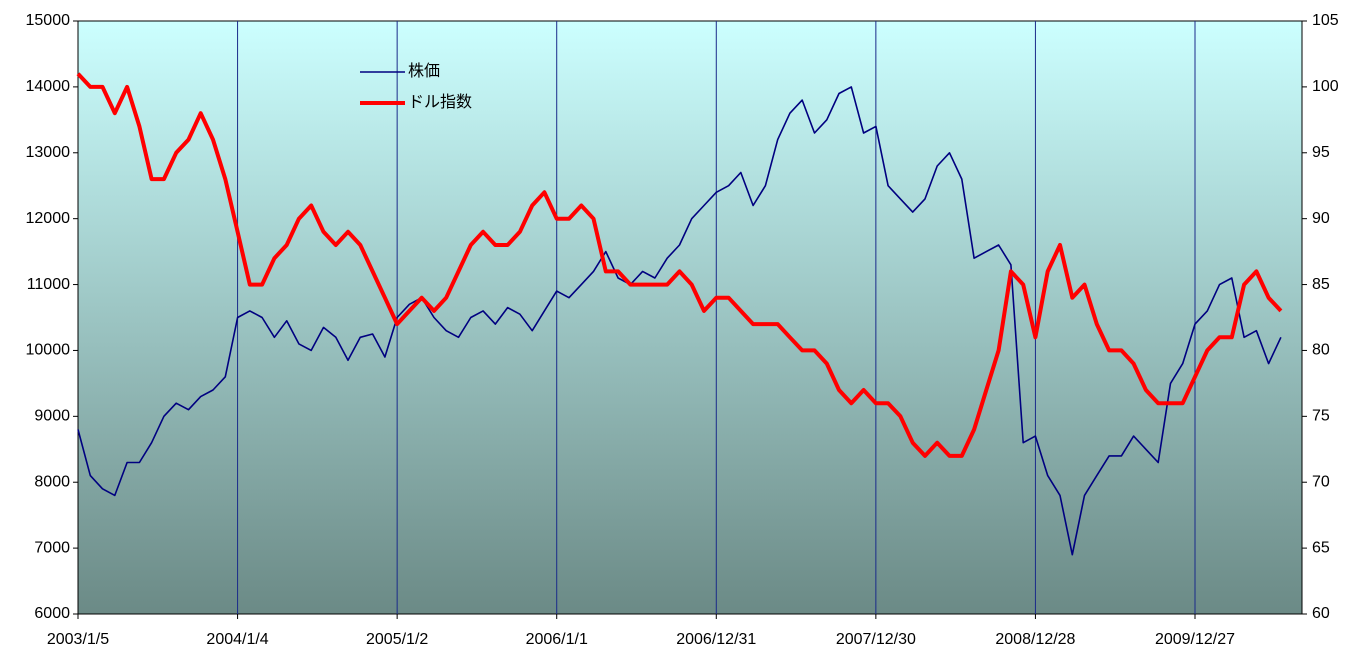  What do you see at coordinates (557, 639) in the screenshot?
I see `x-tick-label: 2006/1/1` at bounding box center [557, 639].